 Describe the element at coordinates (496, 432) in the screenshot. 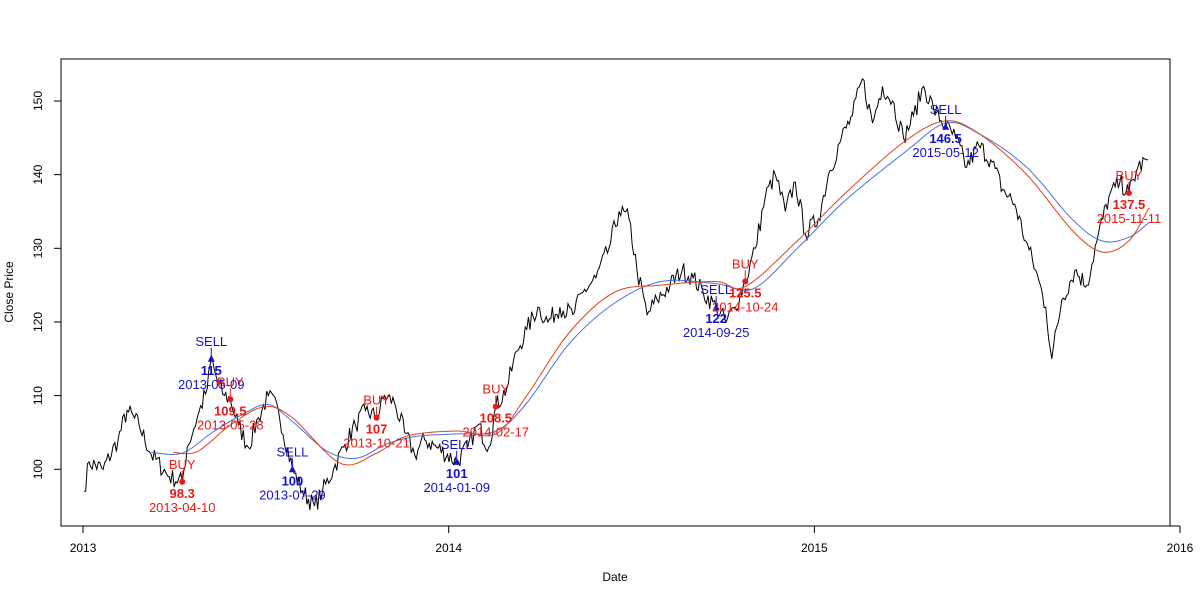

I see `signal-date-label: 2014-02-17` at that location.